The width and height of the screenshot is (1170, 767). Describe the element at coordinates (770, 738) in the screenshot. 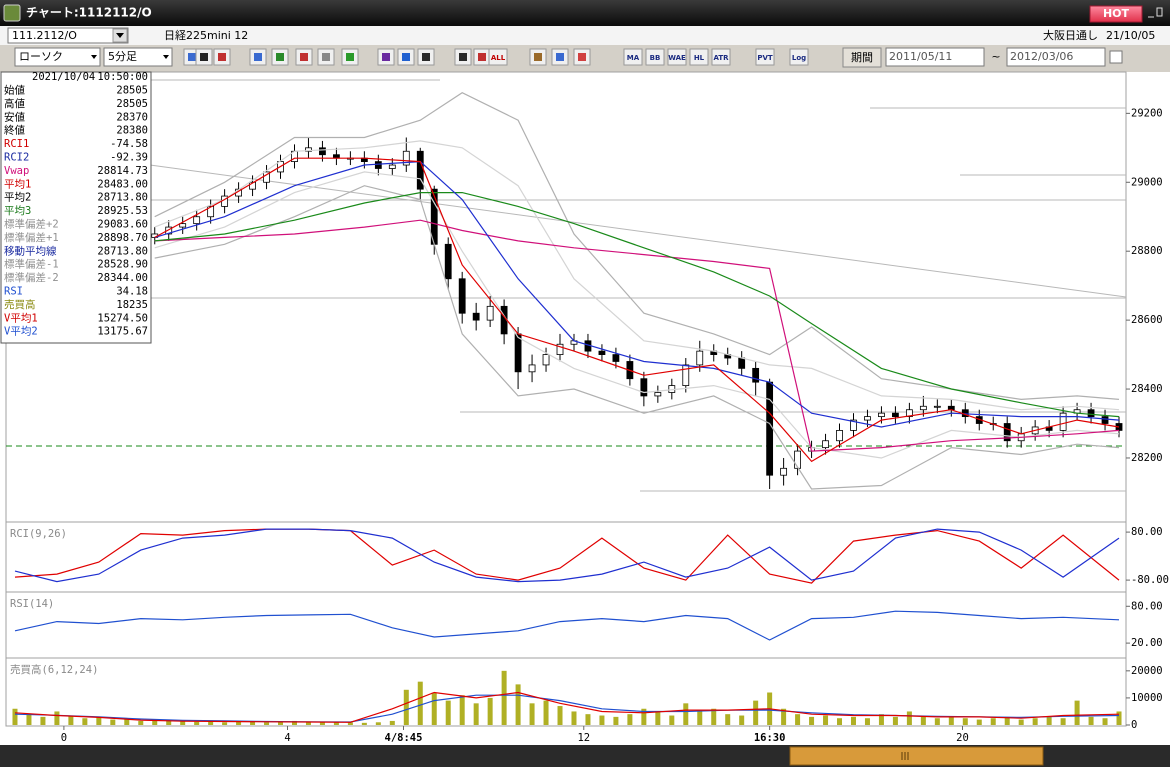

I see `x-tick-label: 16:30` at that location.